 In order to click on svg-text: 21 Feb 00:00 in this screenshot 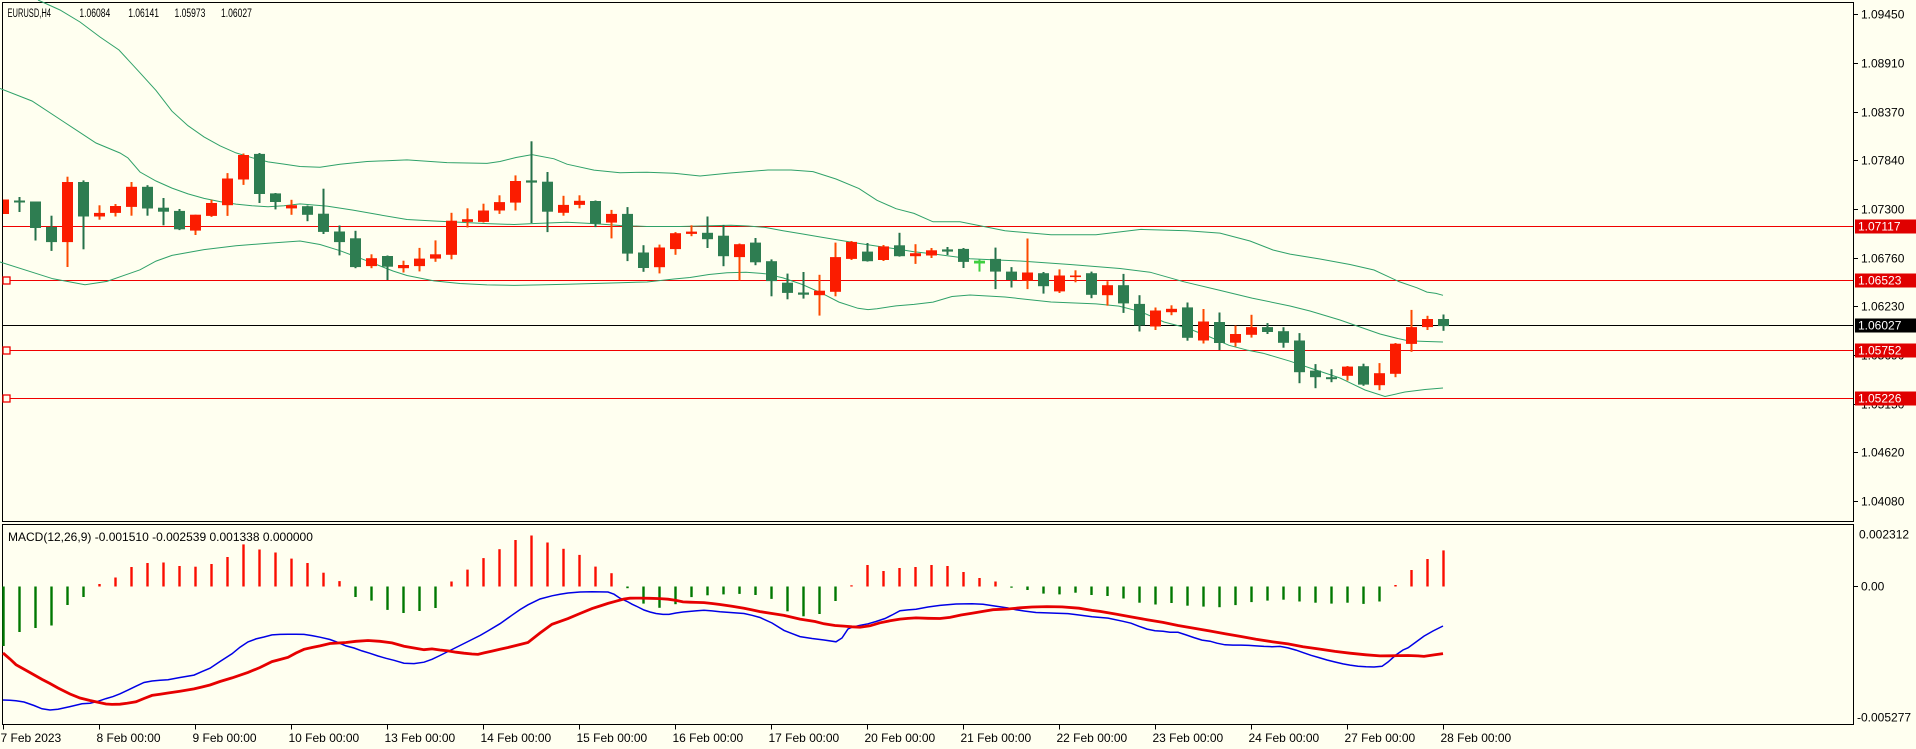, I will do `click(996, 738)`.